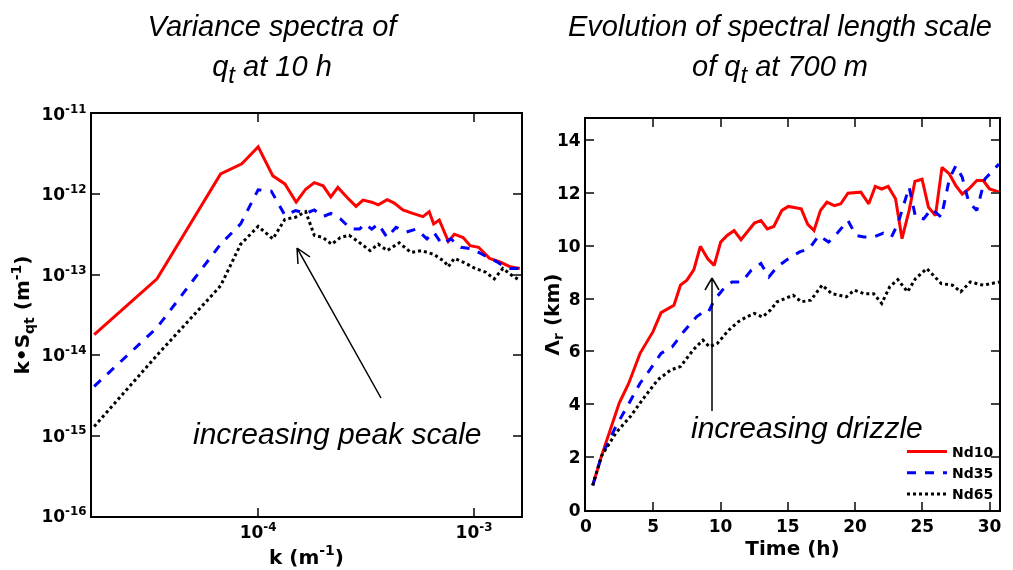 This screenshot has width=1013, height=570. I want to click on x-tick-label: 10$^{-4}$, so click(258, 531).